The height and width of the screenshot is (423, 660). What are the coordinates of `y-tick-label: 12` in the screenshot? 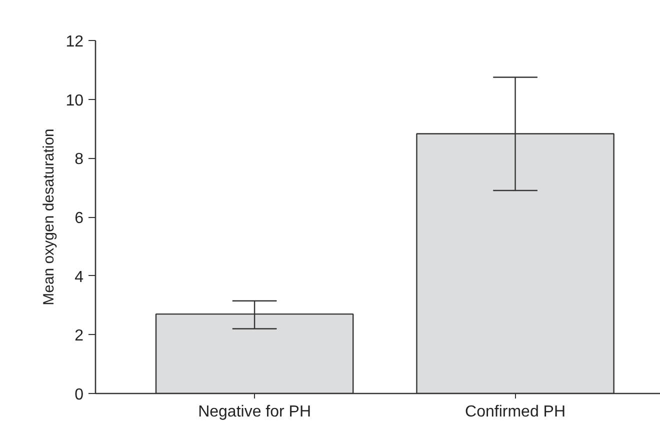 It's located at (75, 42).